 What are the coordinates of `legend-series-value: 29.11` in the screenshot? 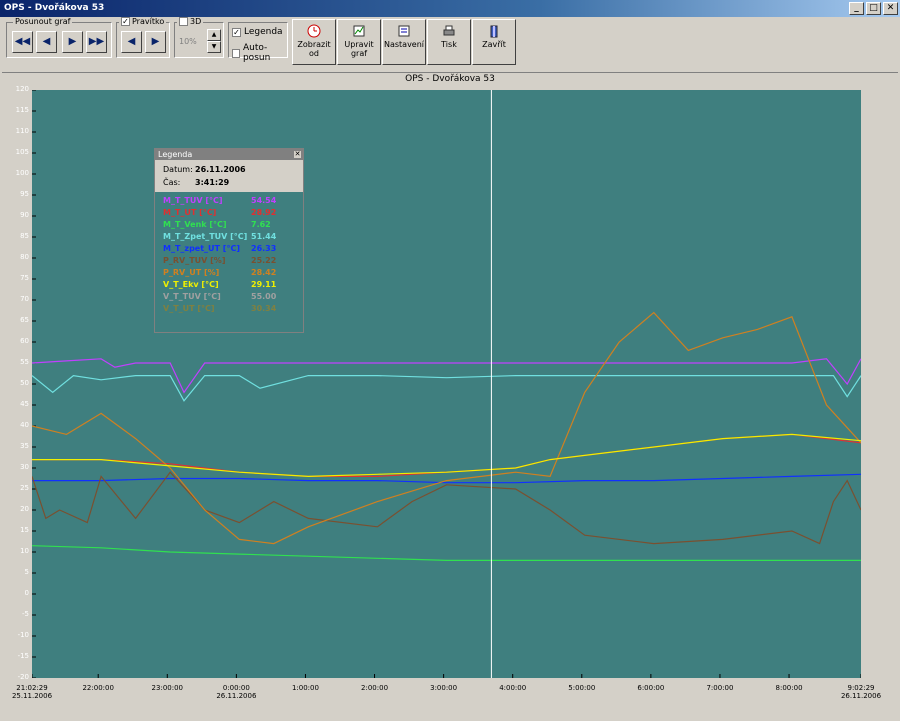 It's located at (264, 284).